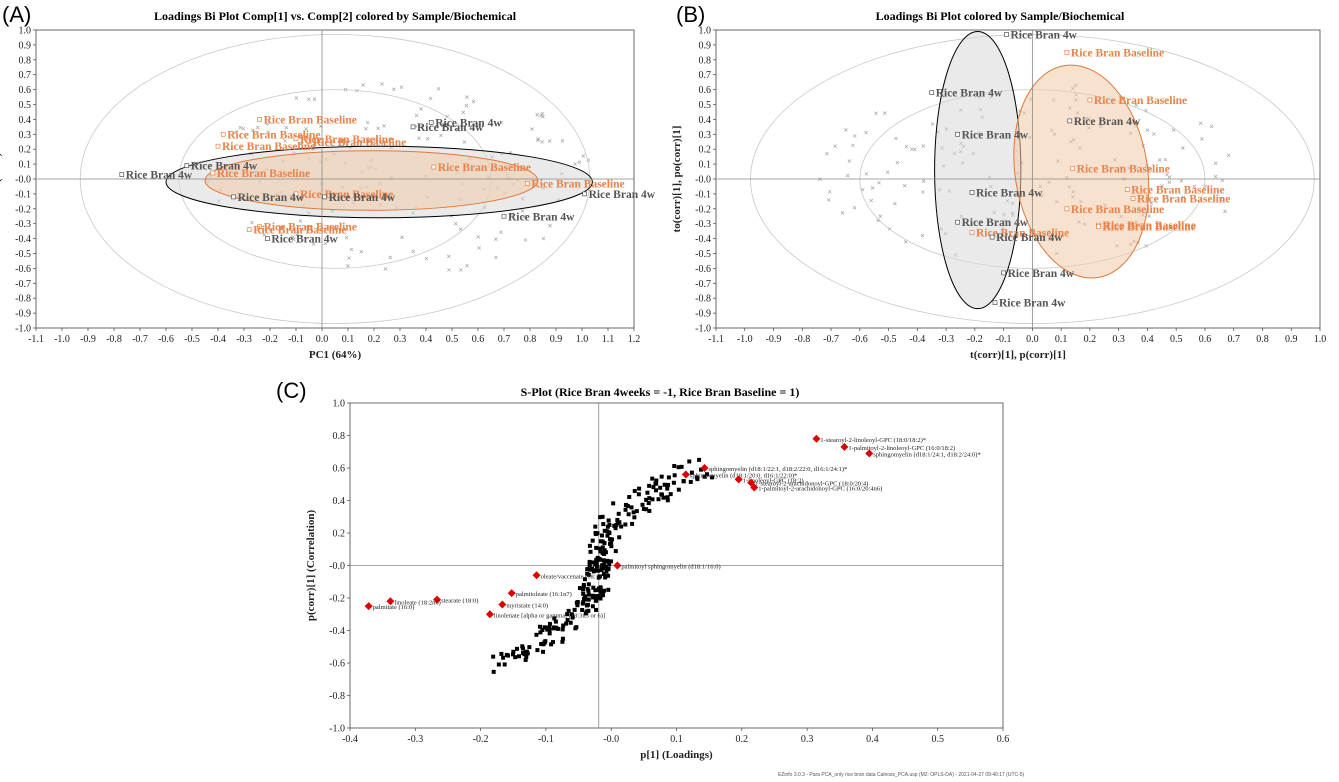 This screenshot has height=782, width=1339. I want to click on y-tick-label: -0.1, so click(23, 194).